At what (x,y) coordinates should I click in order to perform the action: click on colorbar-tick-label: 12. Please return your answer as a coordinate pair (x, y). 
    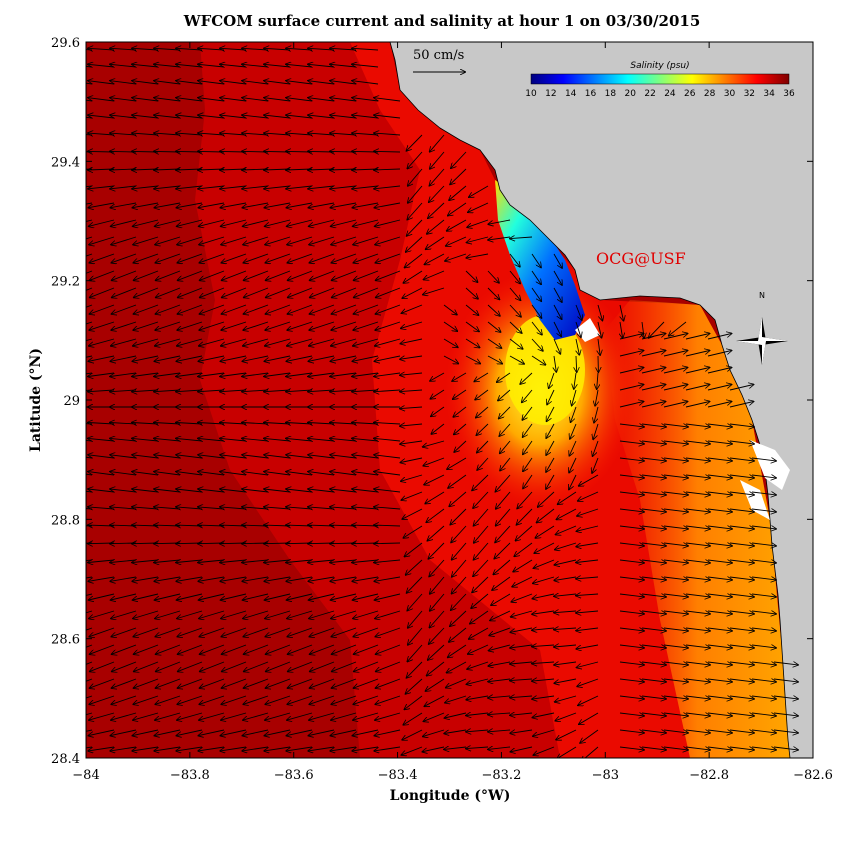
    Looking at the image, I should click on (550, 94).